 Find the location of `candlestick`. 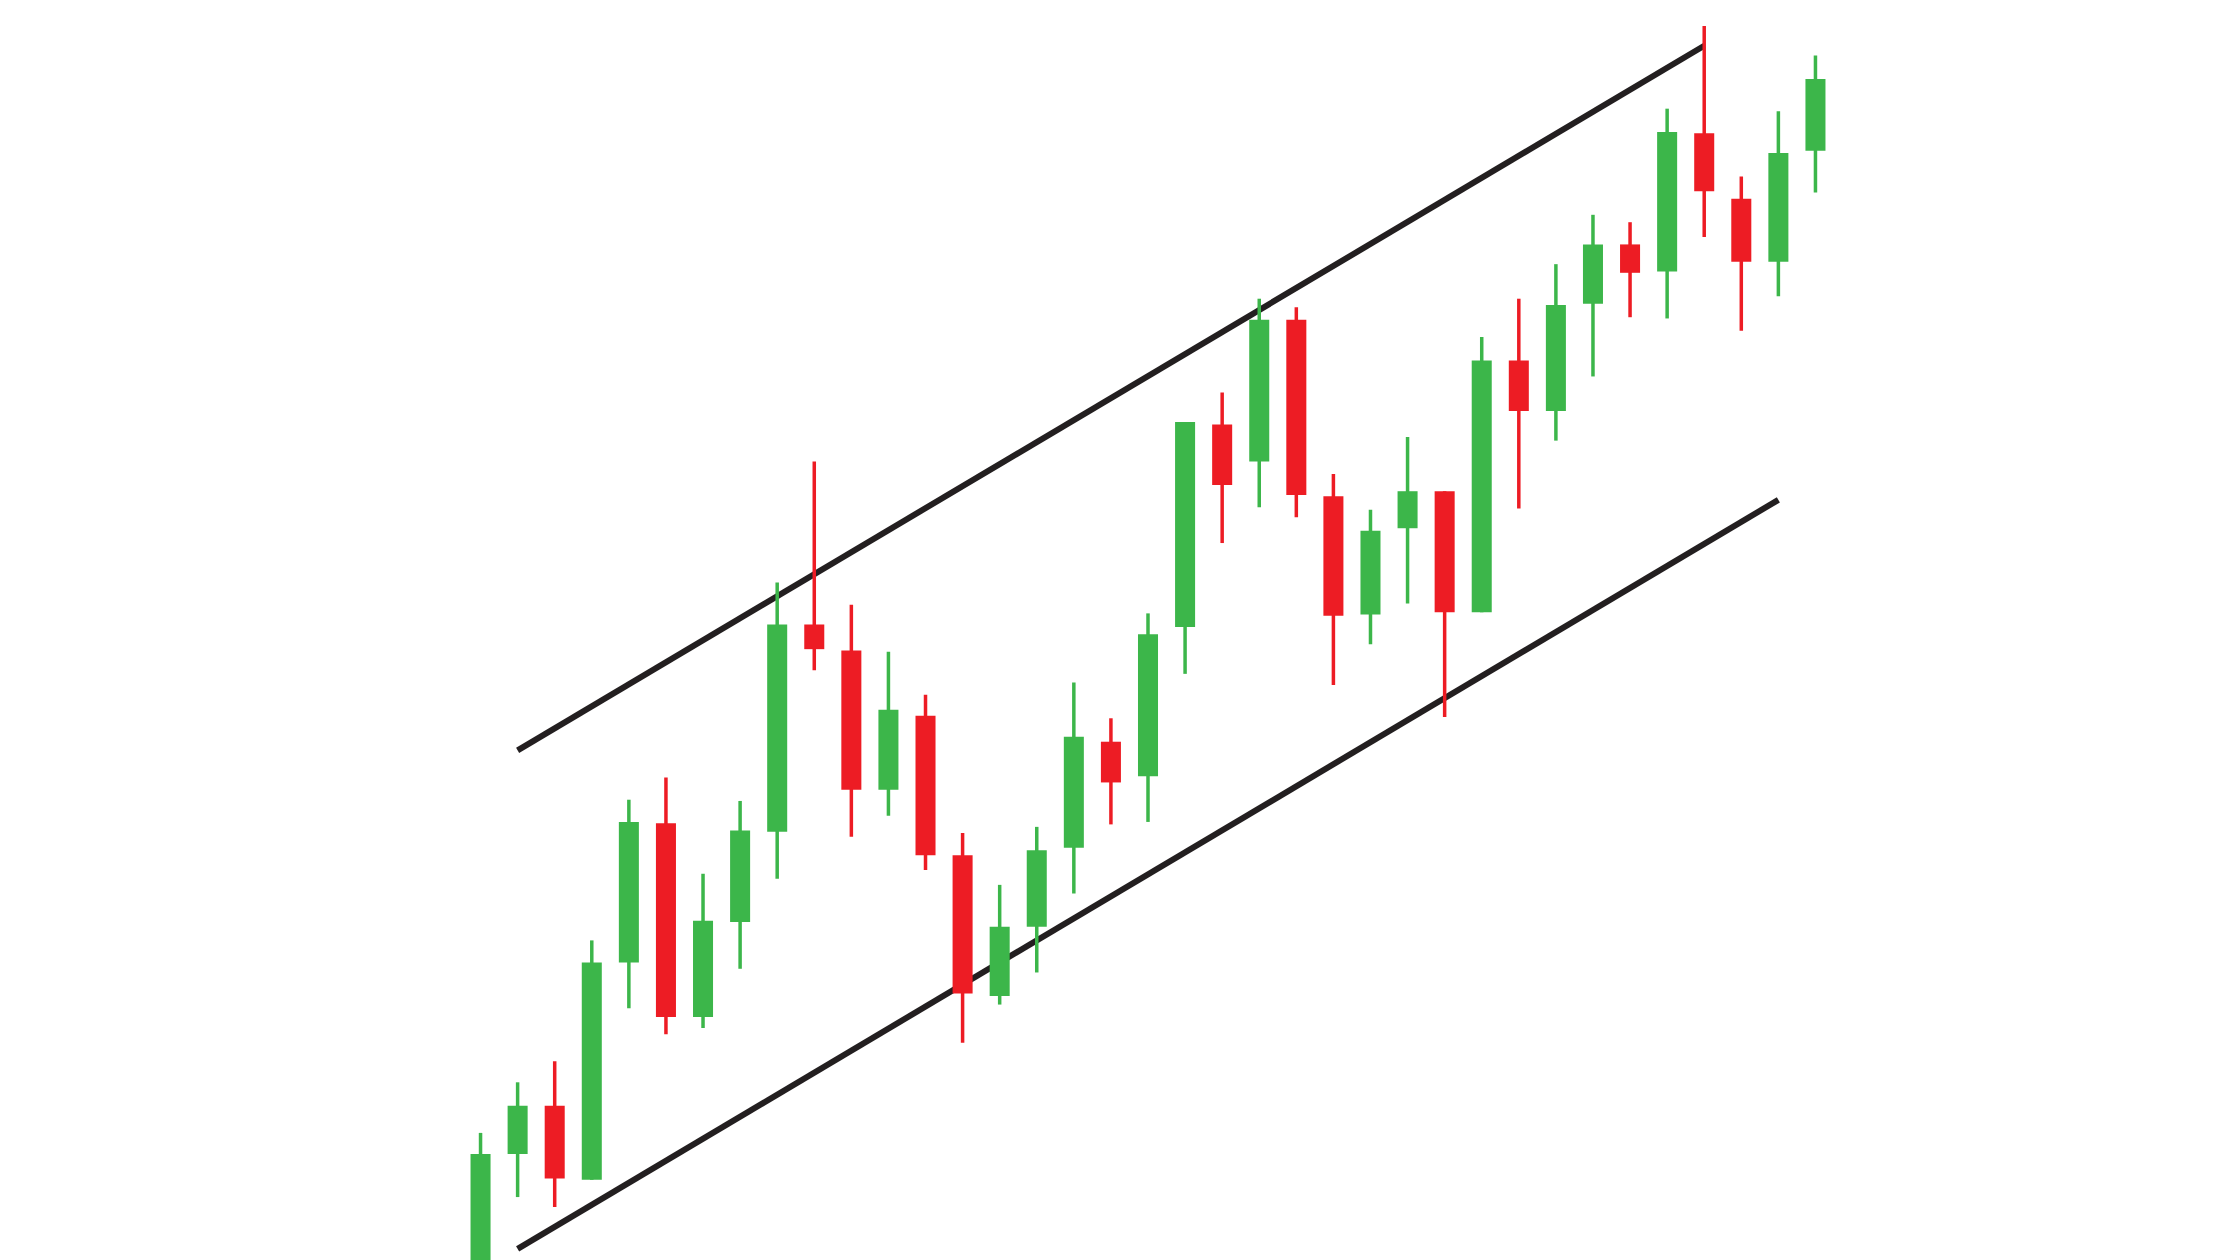

candlestick is located at coordinates (814, 566).